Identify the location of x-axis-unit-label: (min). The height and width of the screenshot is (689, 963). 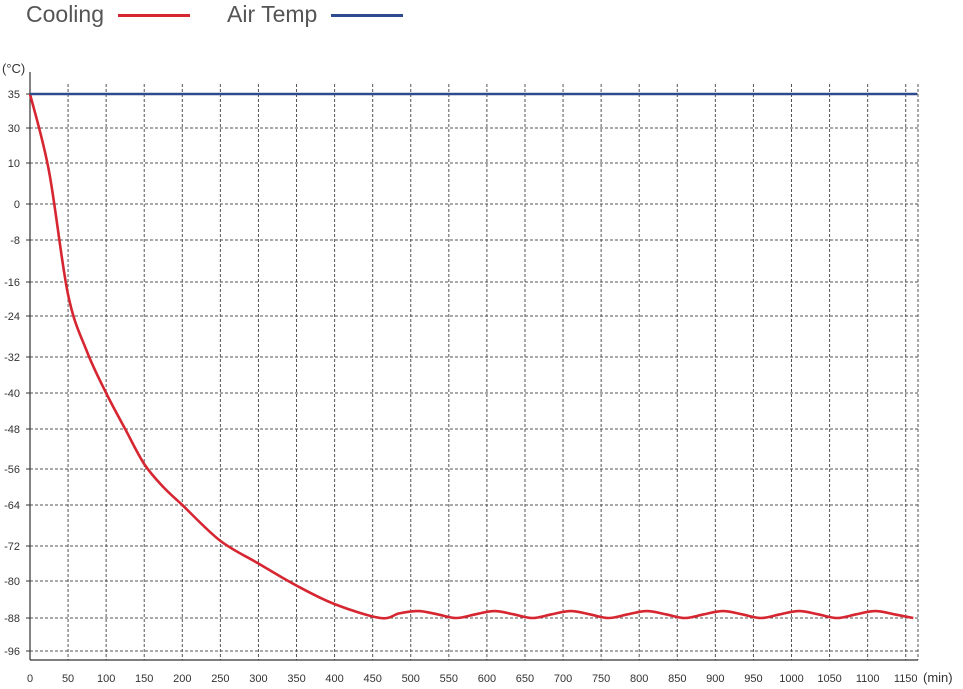
(938, 677).